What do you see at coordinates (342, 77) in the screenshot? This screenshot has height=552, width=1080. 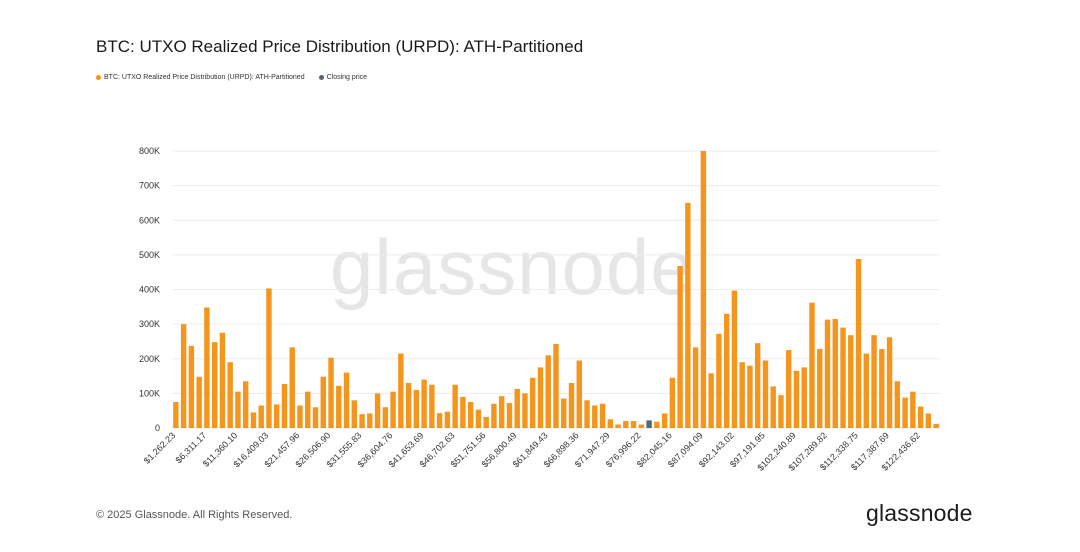 I see `legend-item-closing-price: Closing price` at bounding box center [342, 77].